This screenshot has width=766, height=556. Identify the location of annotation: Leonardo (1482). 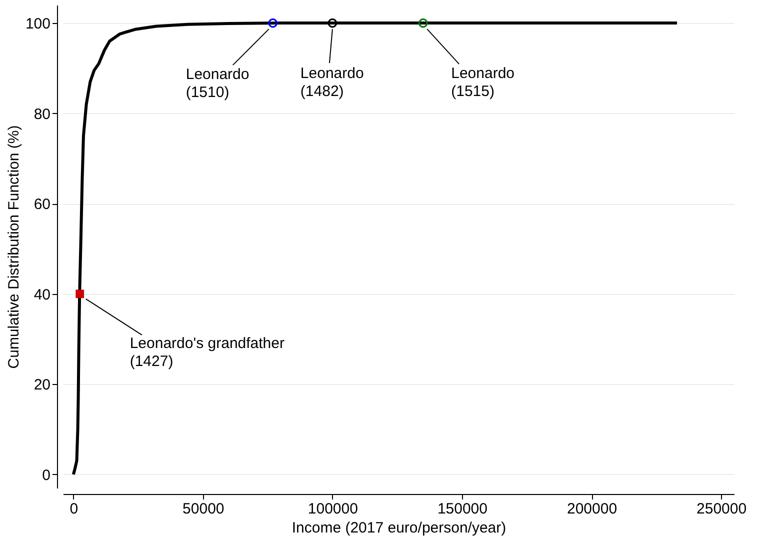
(332, 82).